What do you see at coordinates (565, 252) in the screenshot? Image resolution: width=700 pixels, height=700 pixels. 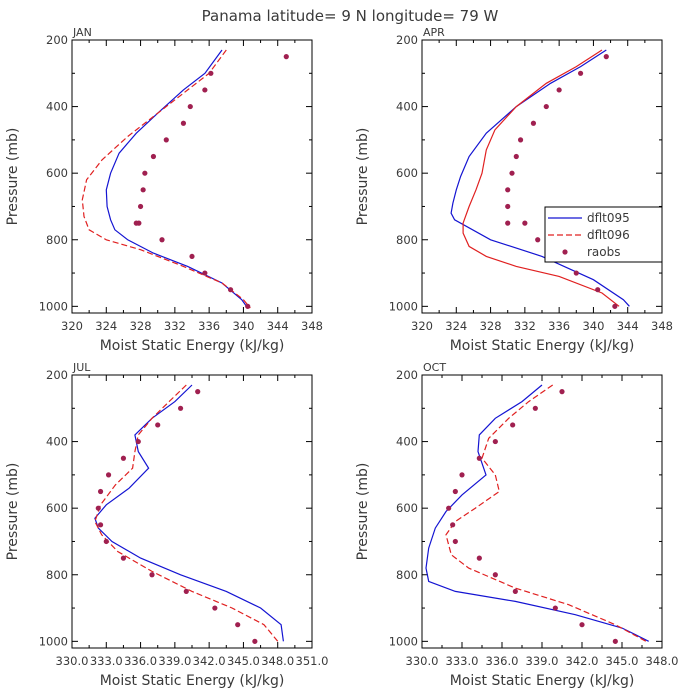 I see `legend-raobs-marker` at bounding box center [565, 252].